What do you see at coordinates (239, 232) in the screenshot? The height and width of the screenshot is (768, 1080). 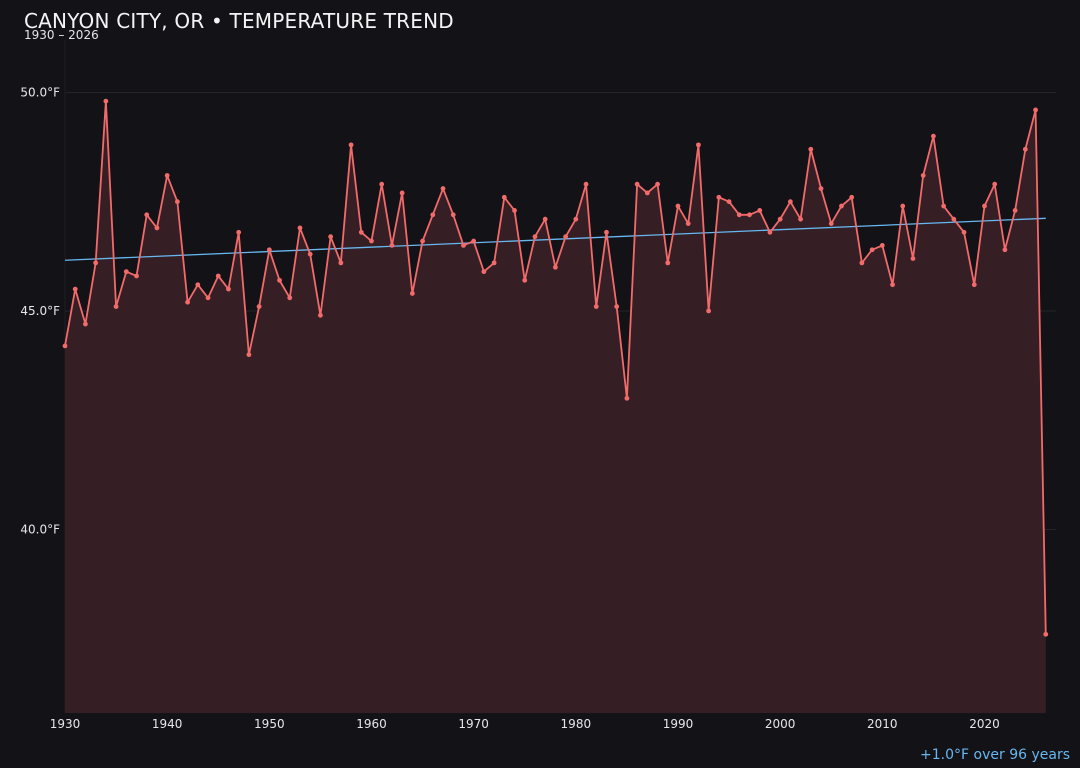 I see `data-point-1947` at bounding box center [239, 232].